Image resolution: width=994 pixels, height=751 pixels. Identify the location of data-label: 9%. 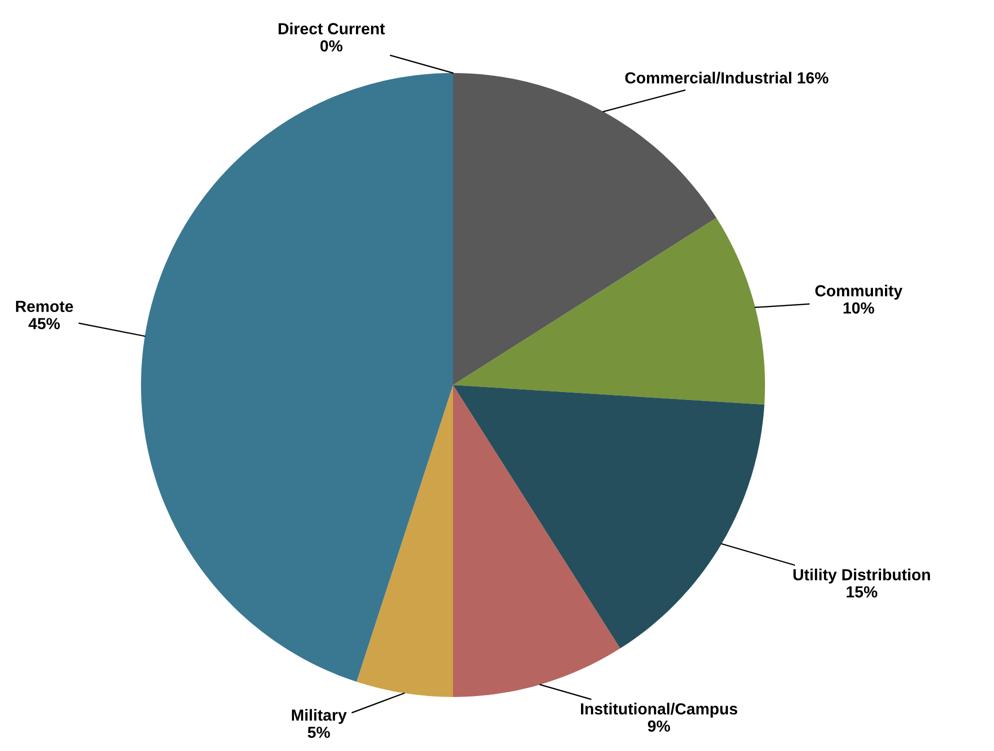
(659, 726).